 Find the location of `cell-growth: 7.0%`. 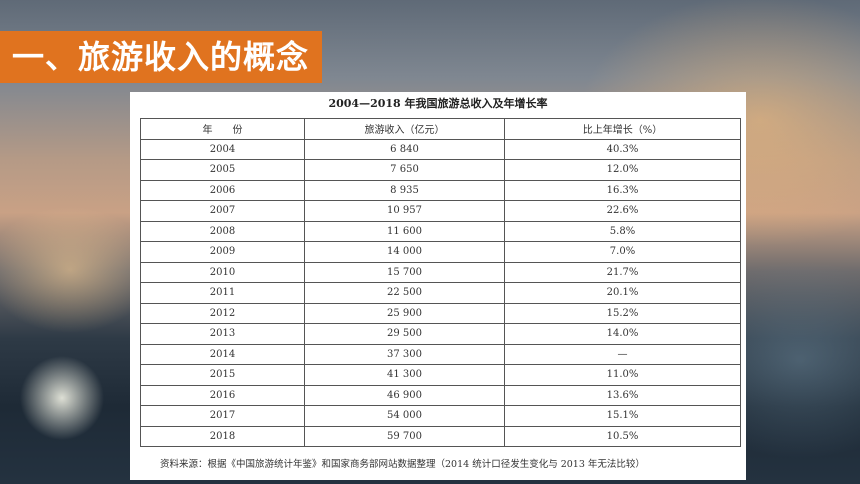

cell-growth: 7.0% is located at coordinates (622, 252).